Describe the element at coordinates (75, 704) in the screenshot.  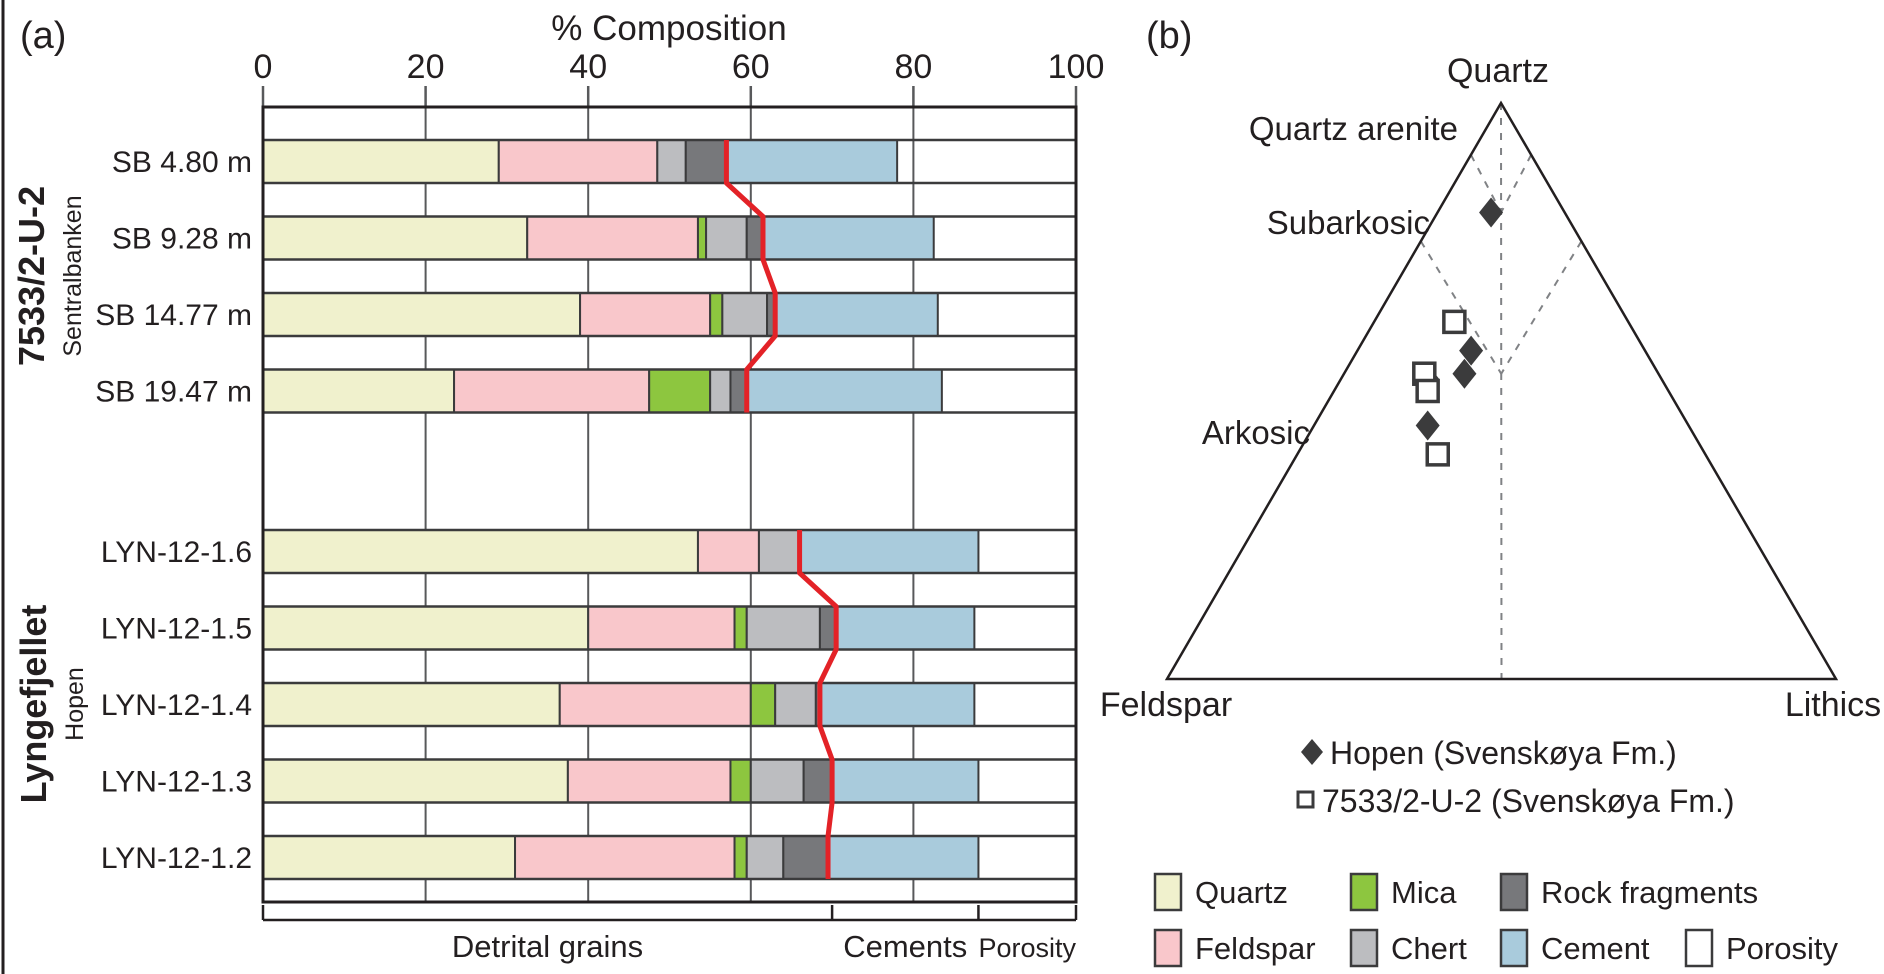
I see `group-2-subname: Hopen` at that location.